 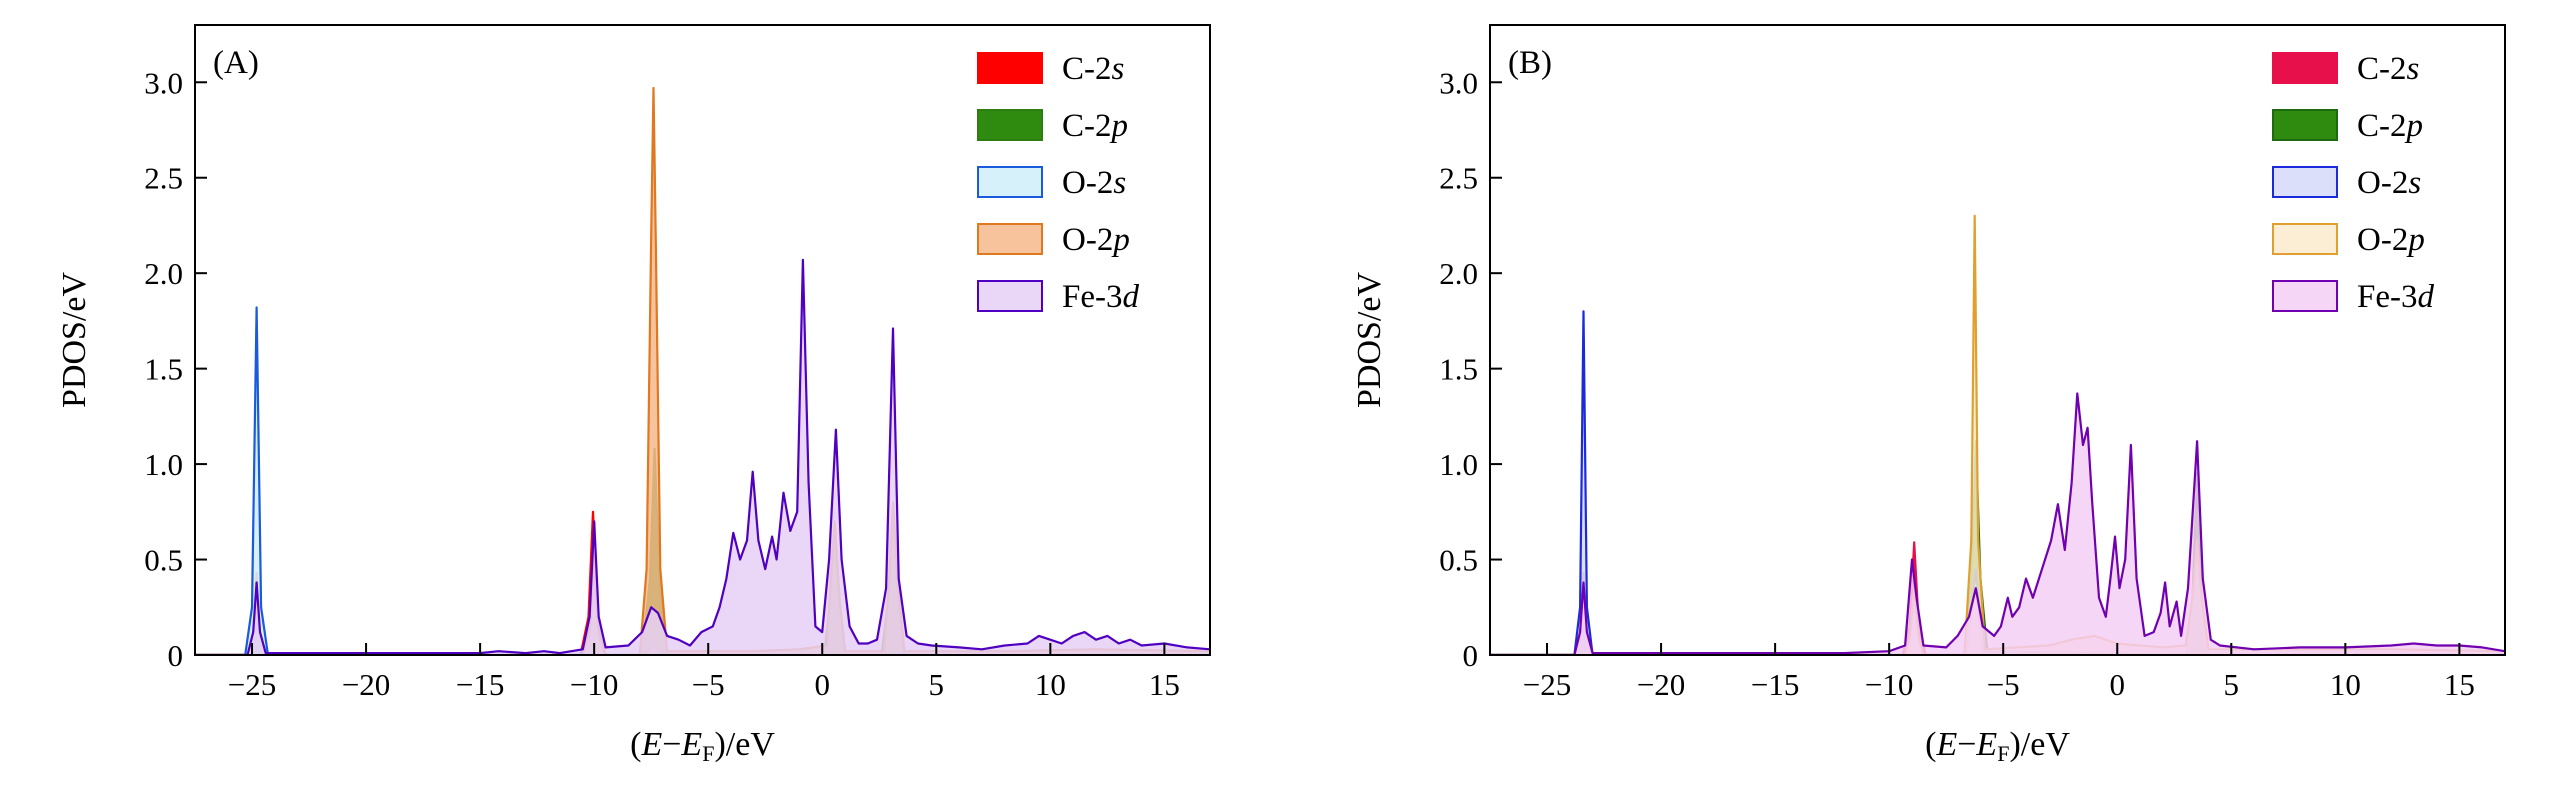 I want to click on x-axis-label-part: −, so click(x=671, y=744).